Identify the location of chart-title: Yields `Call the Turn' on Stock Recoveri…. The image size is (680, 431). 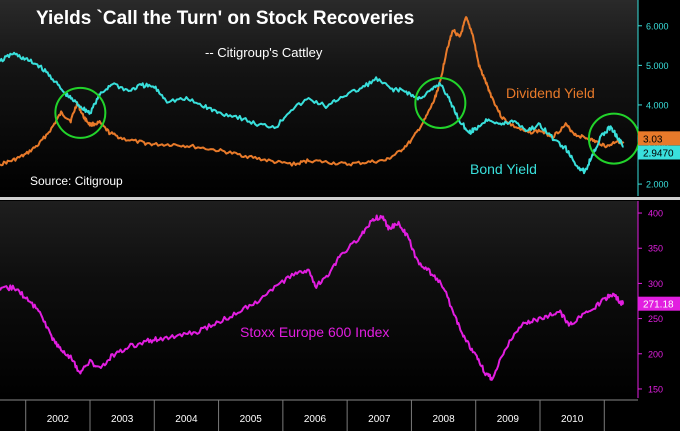
(225, 18).